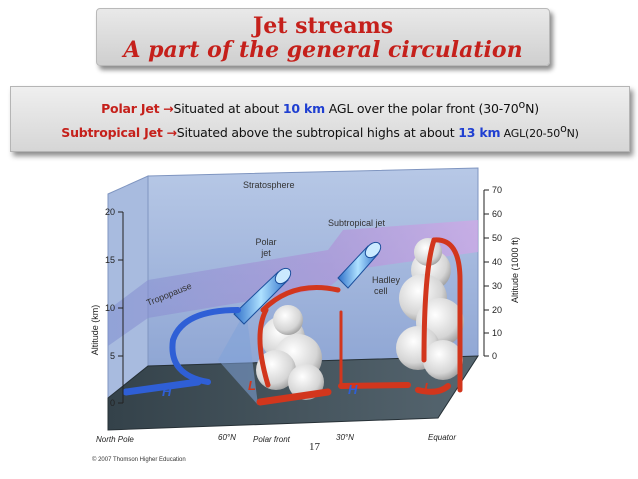  I want to click on polar-jet-suffix: N), so click(532, 109).